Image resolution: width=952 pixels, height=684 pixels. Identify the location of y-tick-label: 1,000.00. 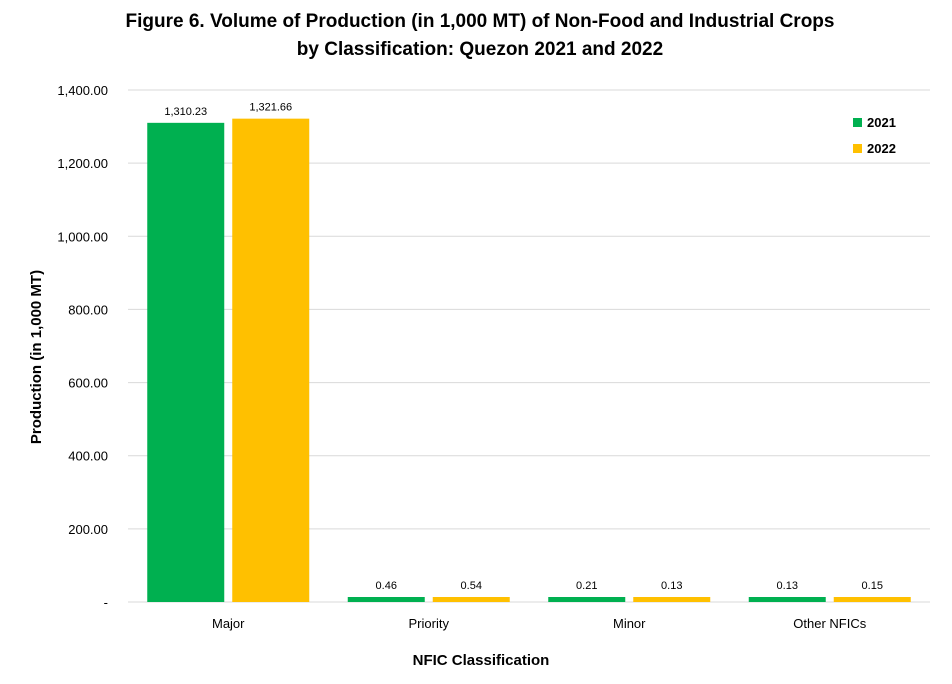
(82, 236).